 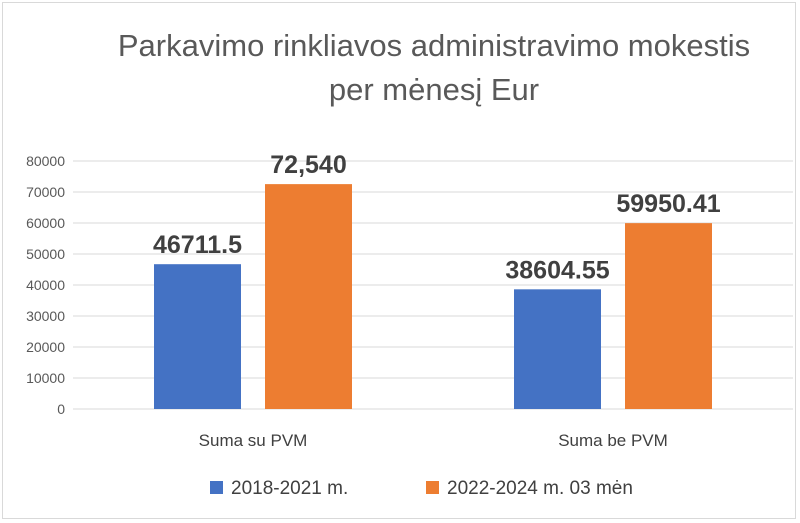 I want to click on x-axis-categories: Suma su PVM Suma be PVM, so click(x=433, y=440).